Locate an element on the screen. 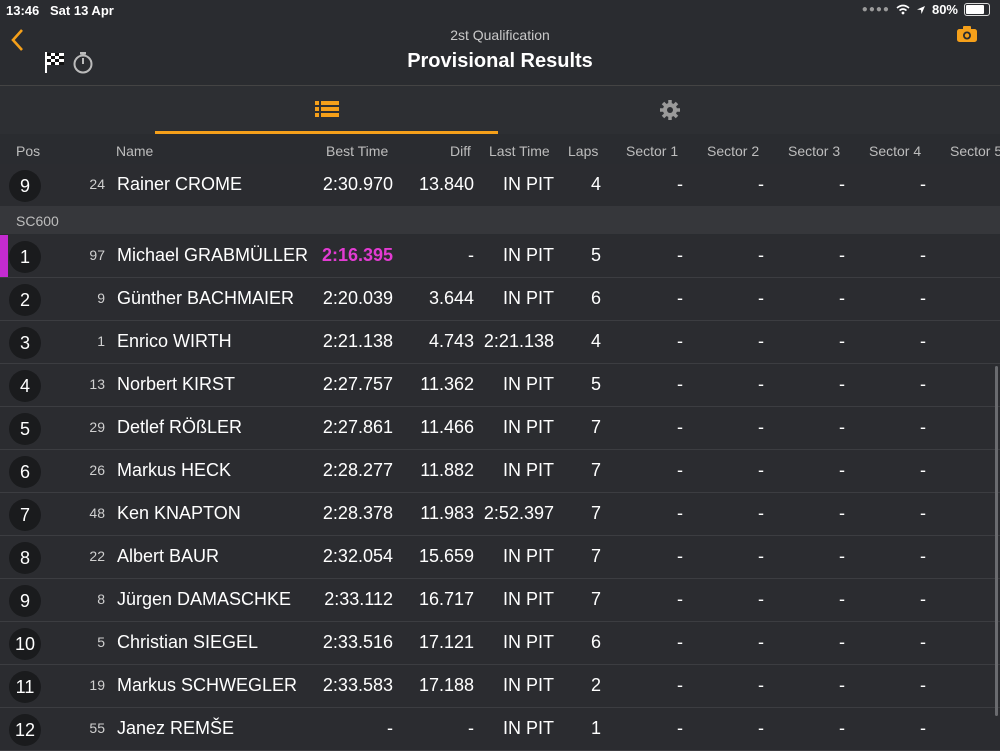 The height and width of the screenshot is (751, 1000). camera-button is located at coordinates (967, 36).